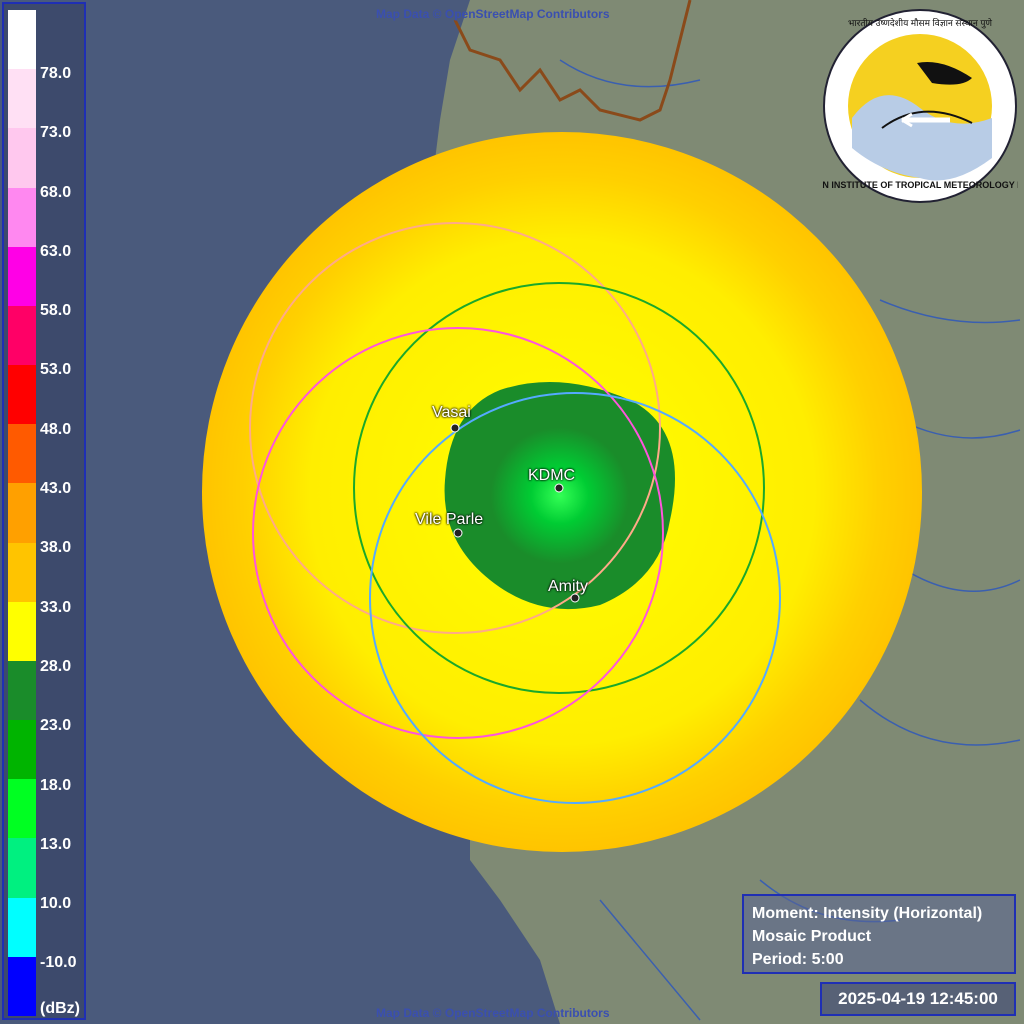 This screenshot has width=1024, height=1024. What do you see at coordinates (449, 519) in the screenshot?
I see `station-label-vileparle: Vile Parle` at bounding box center [449, 519].